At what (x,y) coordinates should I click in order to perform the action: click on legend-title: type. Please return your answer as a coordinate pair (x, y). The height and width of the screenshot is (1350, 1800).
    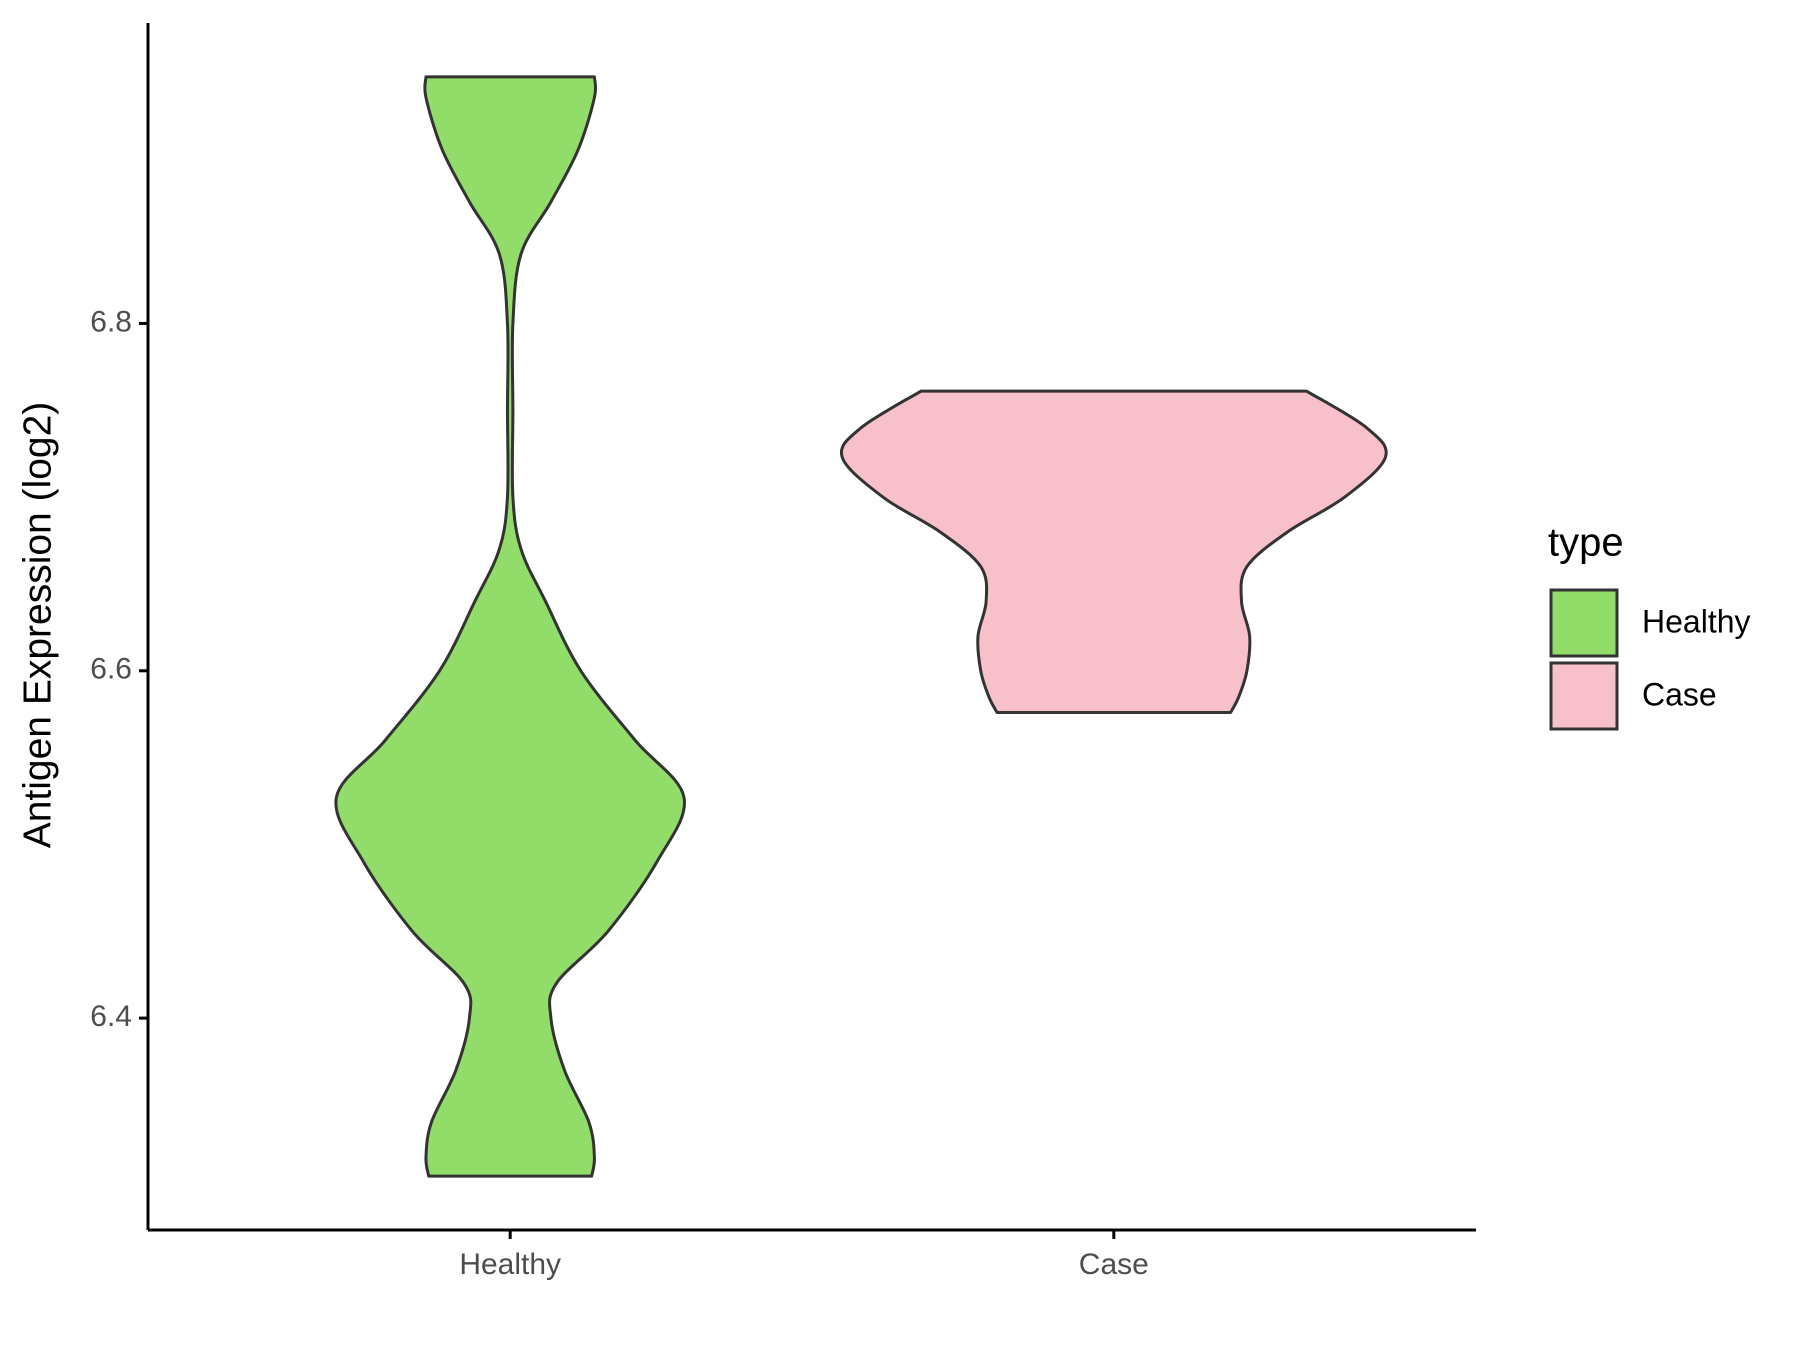
    Looking at the image, I should click on (1586, 543).